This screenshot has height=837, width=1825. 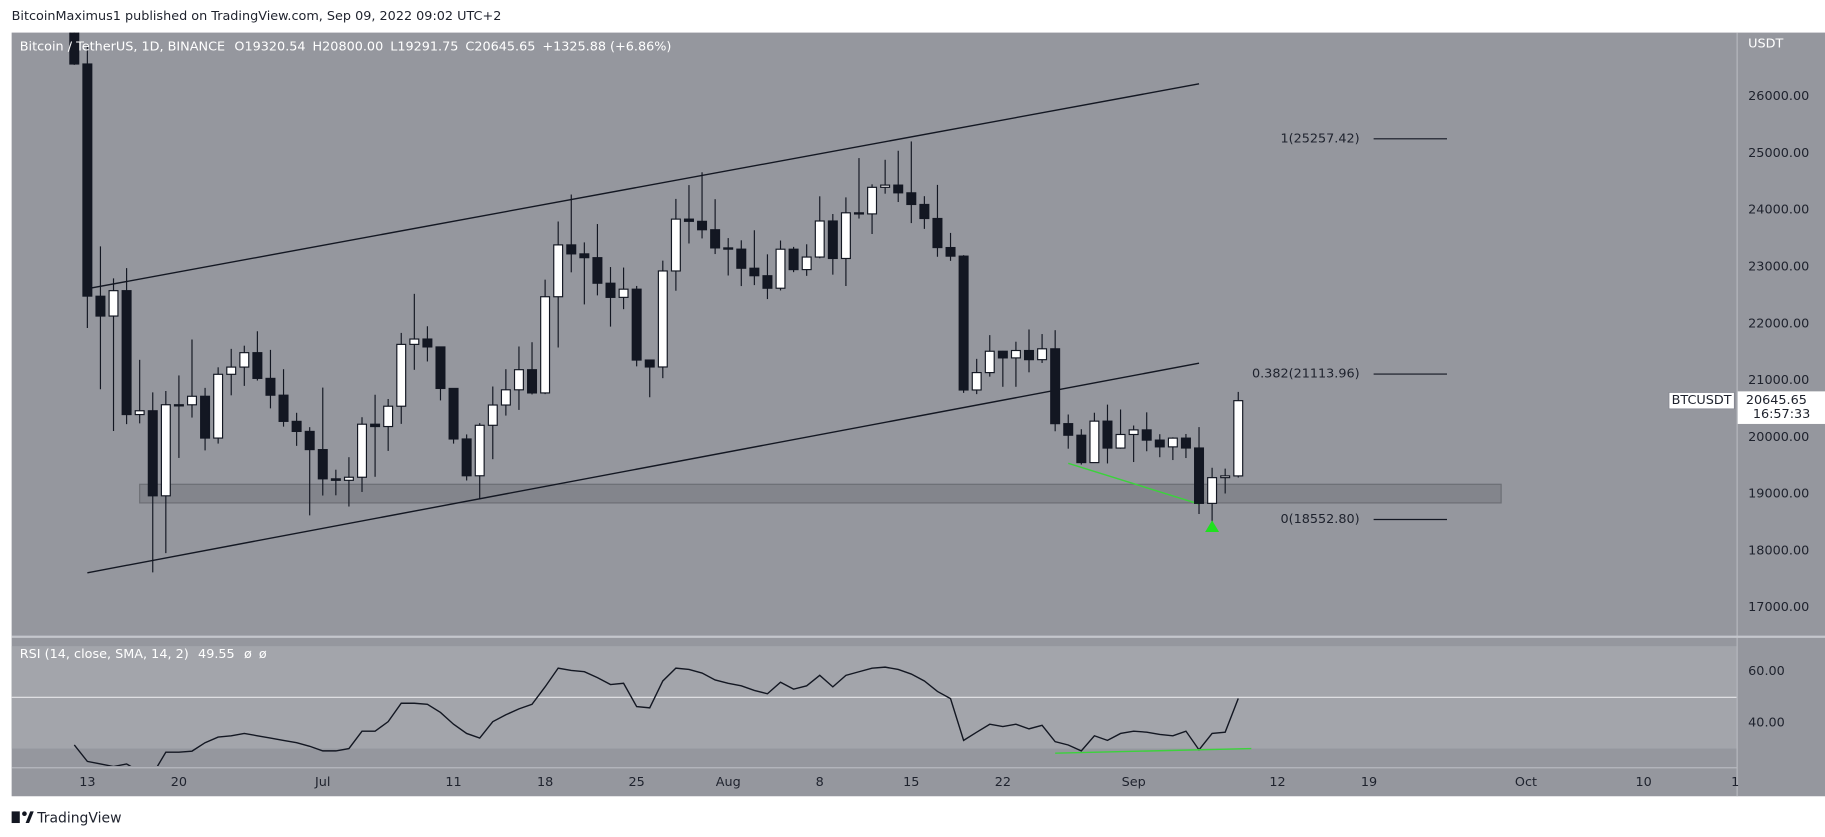 What do you see at coordinates (637, 782) in the screenshot?
I see `x-tick-label: 25` at bounding box center [637, 782].